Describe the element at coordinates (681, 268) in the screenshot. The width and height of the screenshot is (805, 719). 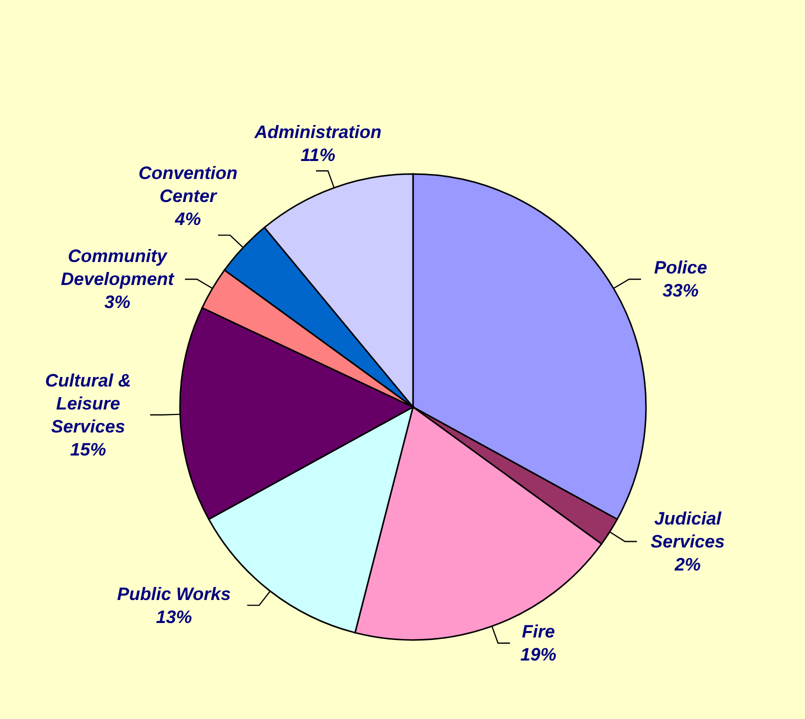
I see `slice-label: Police` at that location.